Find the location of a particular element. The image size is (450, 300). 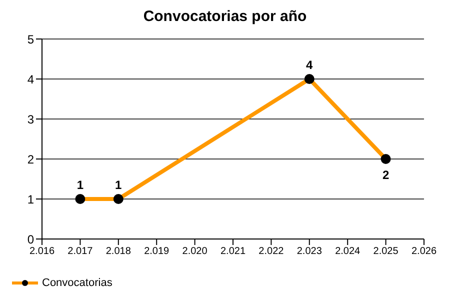

chart-title: Convocatorias por año is located at coordinates (225, 16).